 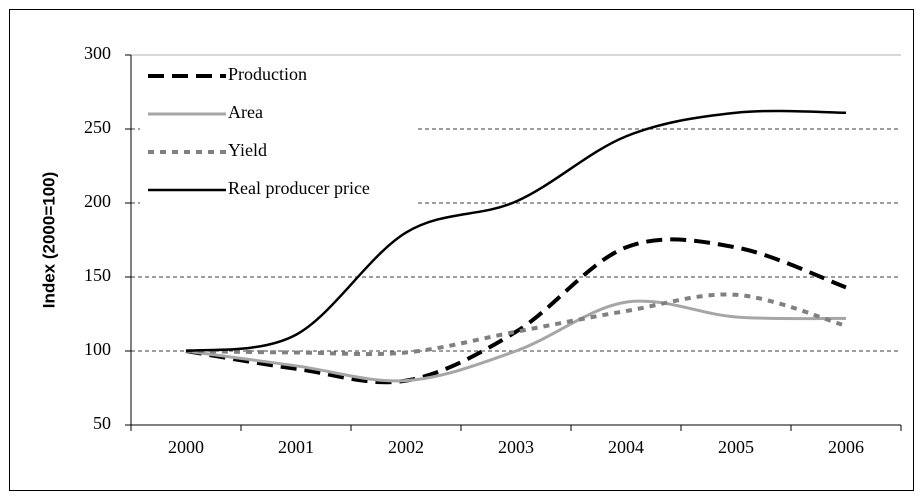 What do you see at coordinates (406, 447) in the screenshot?
I see `x-tick-label: 2002` at bounding box center [406, 447].